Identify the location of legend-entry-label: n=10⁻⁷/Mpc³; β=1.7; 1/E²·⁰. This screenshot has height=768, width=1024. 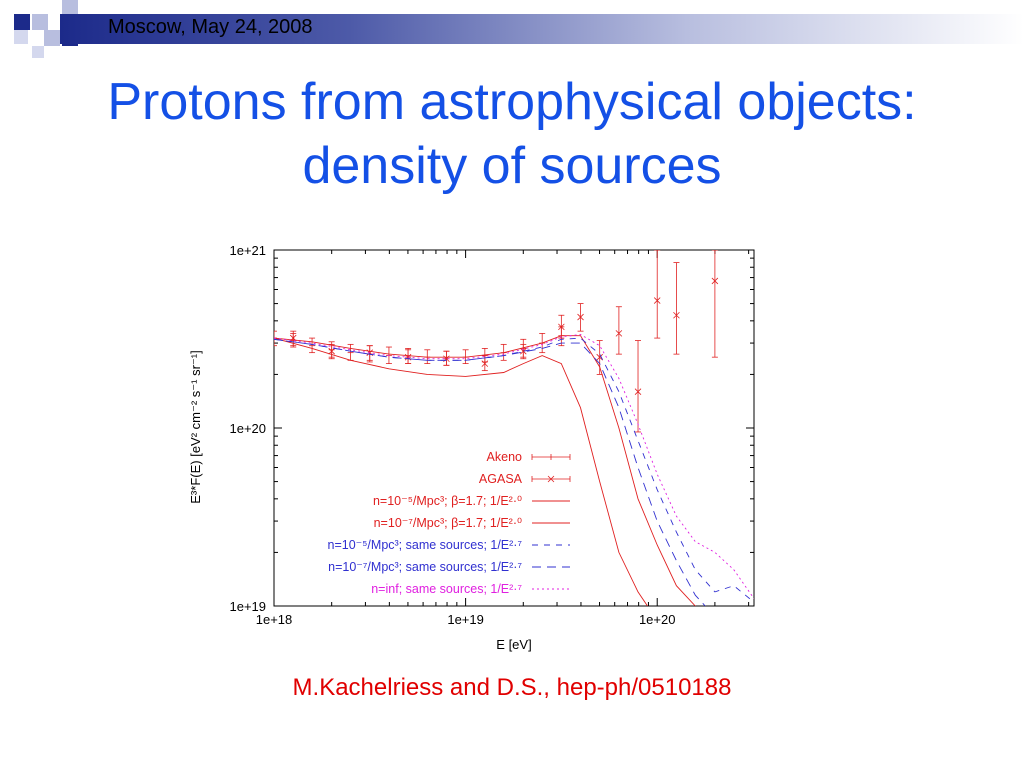
(448, 523).